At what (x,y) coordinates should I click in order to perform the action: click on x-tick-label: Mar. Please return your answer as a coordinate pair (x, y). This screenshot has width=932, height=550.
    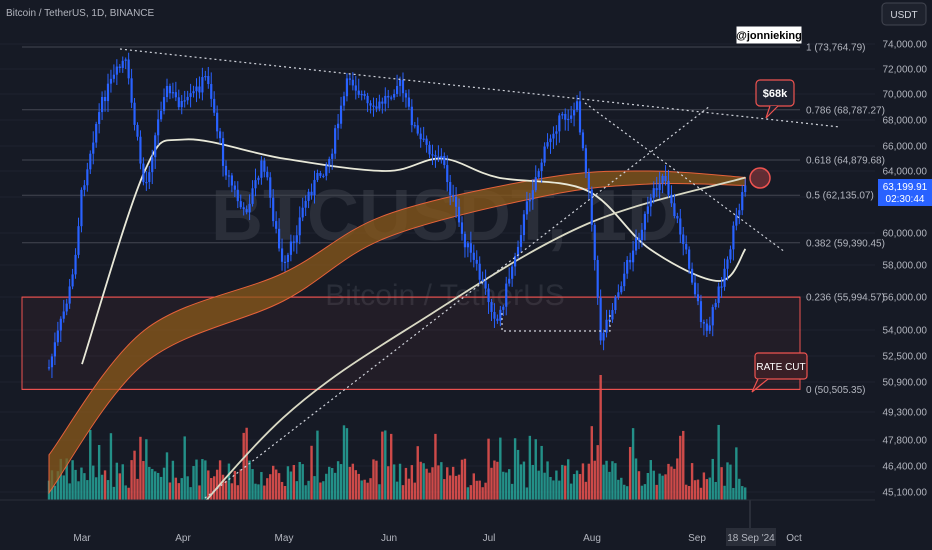
    Looking at the image, I should click on (82, 538).